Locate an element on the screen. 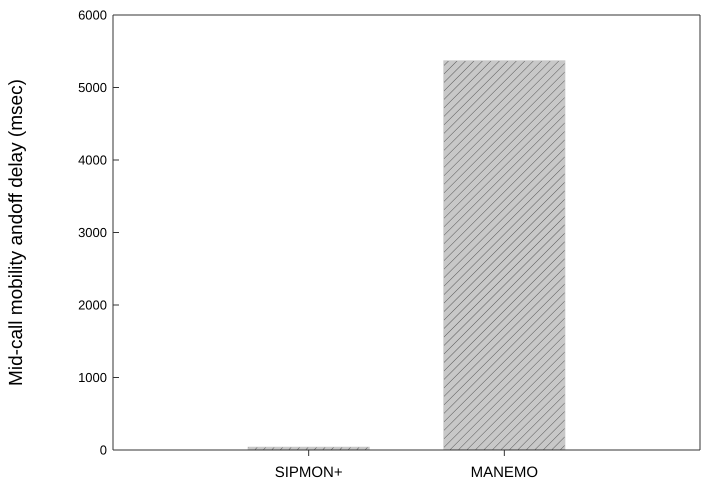 The image size is (716, 496). y-tick-label: 5000 is located at coordinates (92, 88).